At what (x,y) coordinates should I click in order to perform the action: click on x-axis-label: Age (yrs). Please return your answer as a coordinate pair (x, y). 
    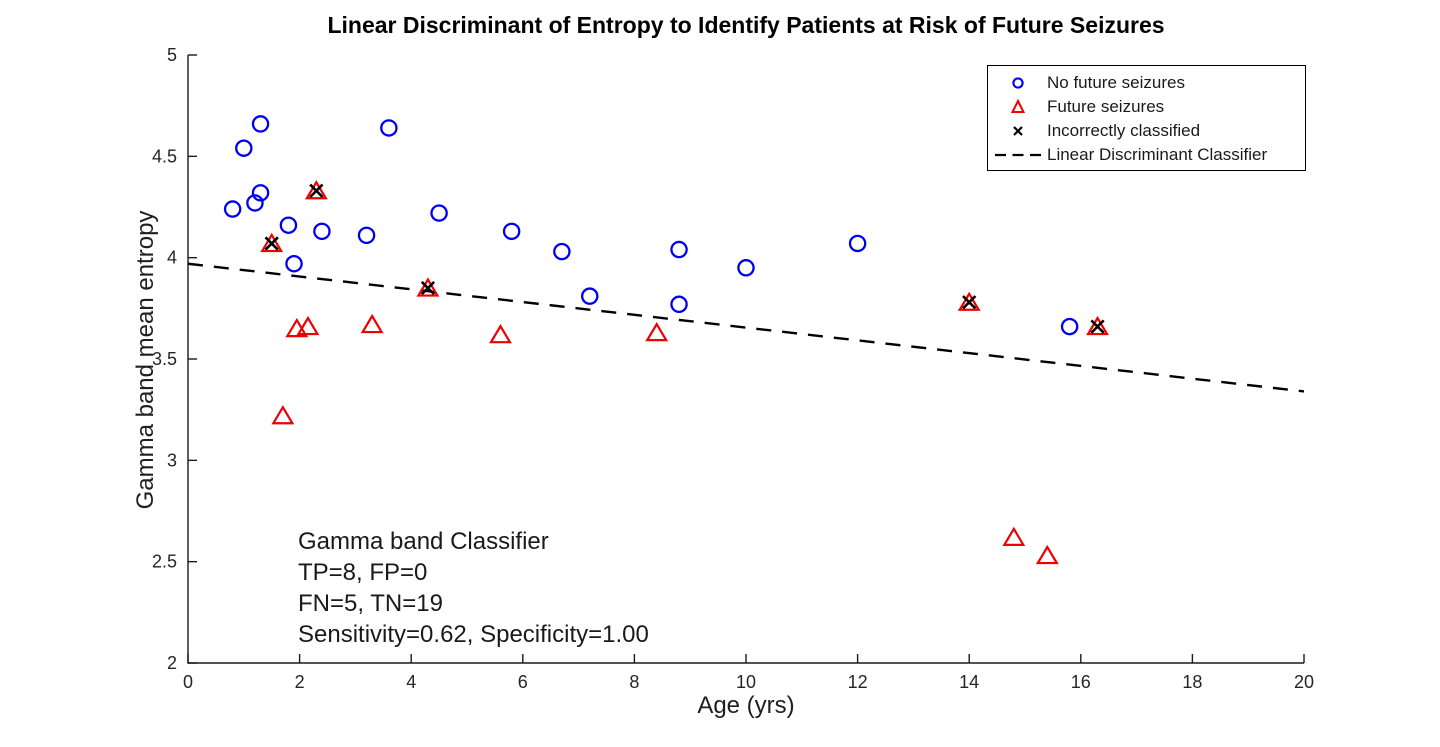
    Looking at the image, I should click on (746, 705).